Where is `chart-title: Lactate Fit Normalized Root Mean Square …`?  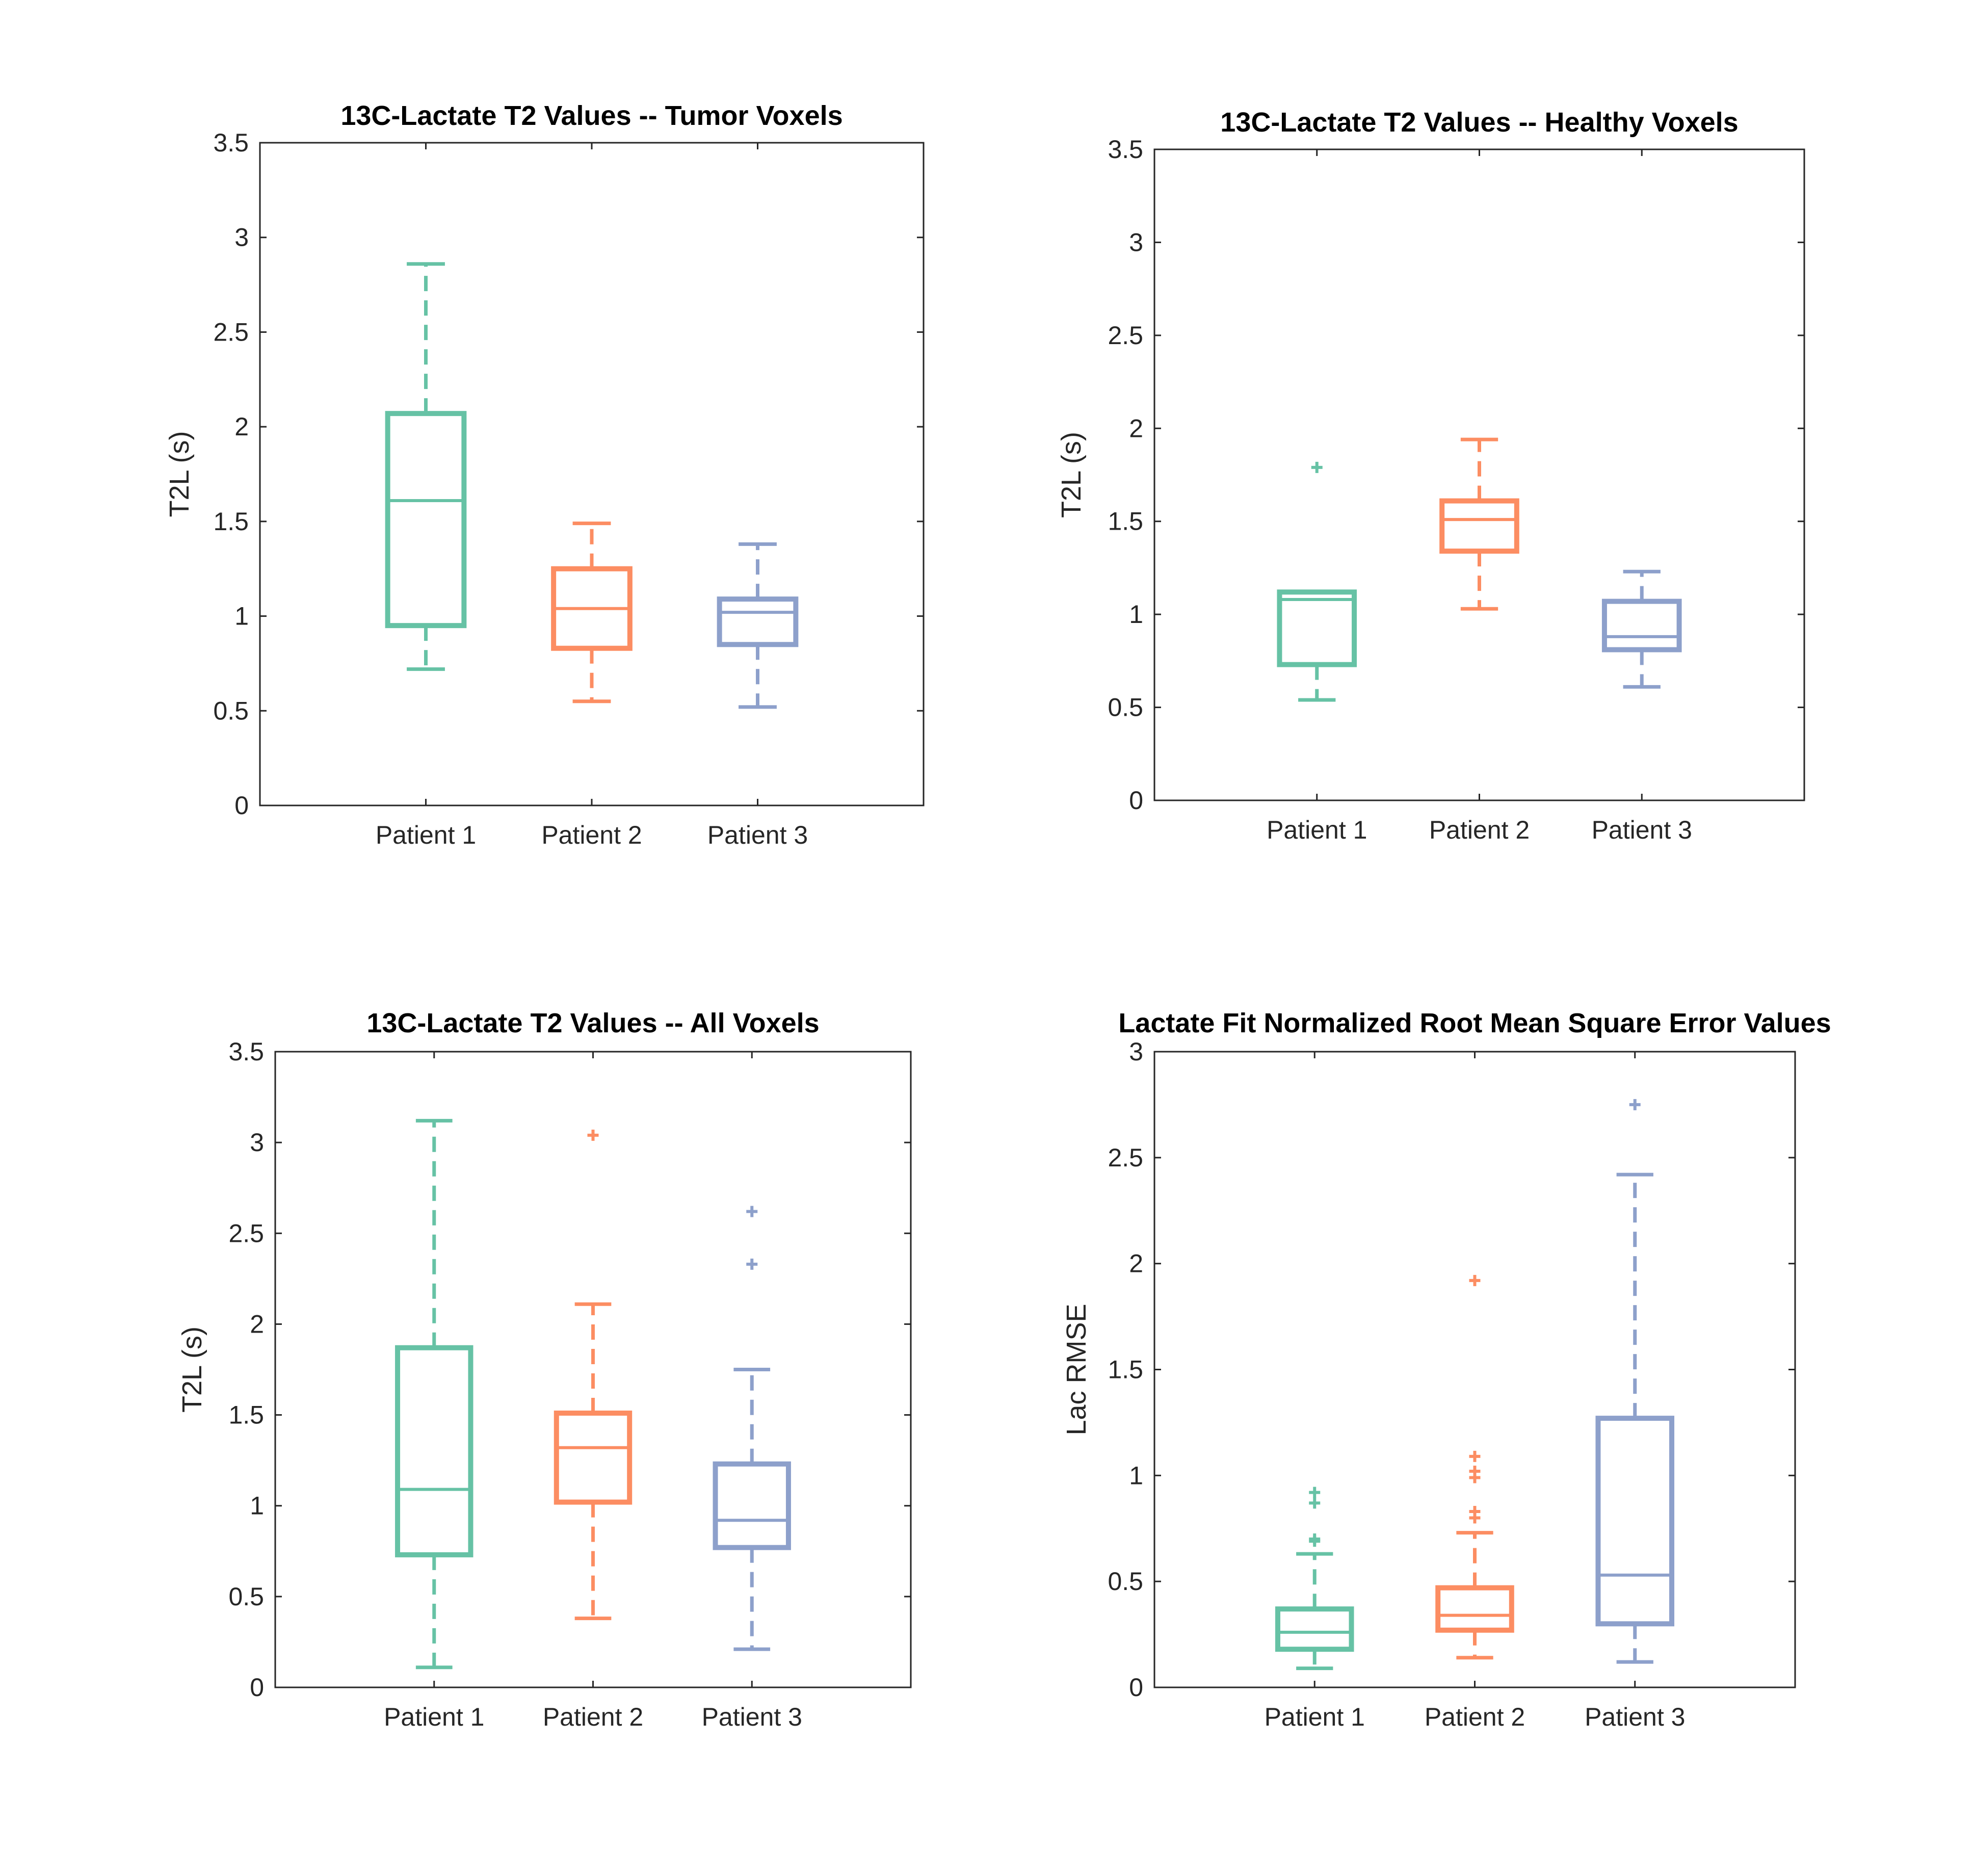
chart-title: Lactate Fit Normalized Root Mean Square … is located at coordinates (1474, 1023).